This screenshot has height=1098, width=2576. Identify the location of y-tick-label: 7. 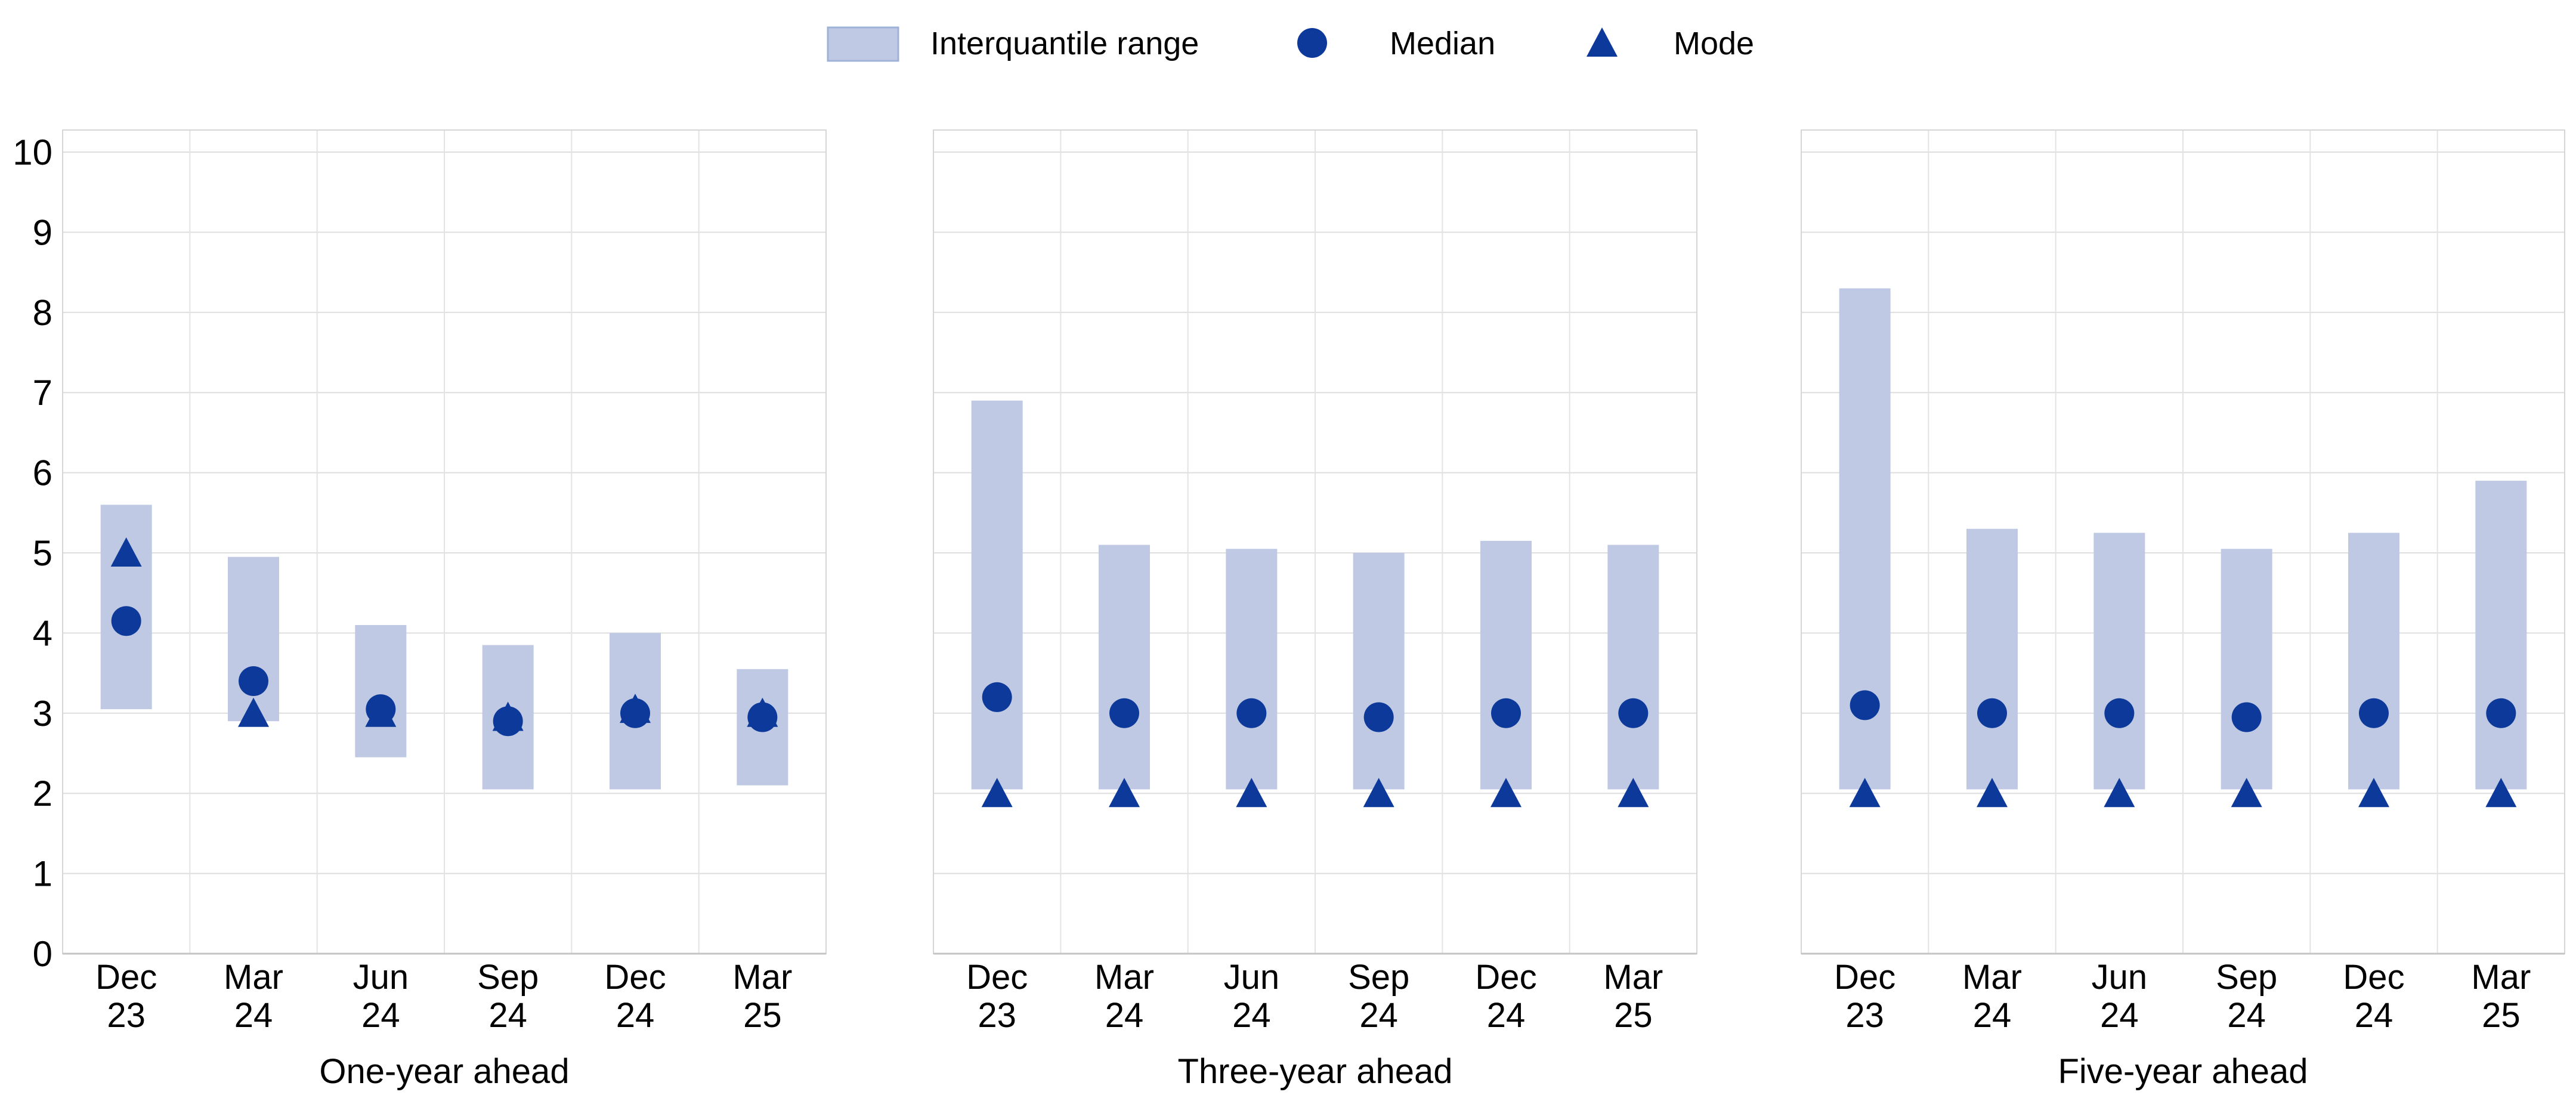
(42, 393).